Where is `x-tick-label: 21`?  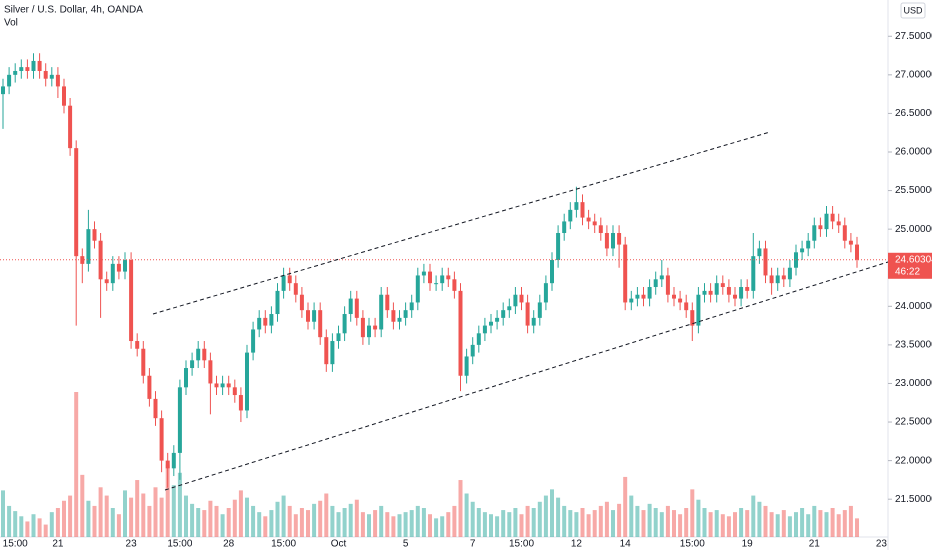
x-tick-label: 21 is located at coordinates (58, 544).